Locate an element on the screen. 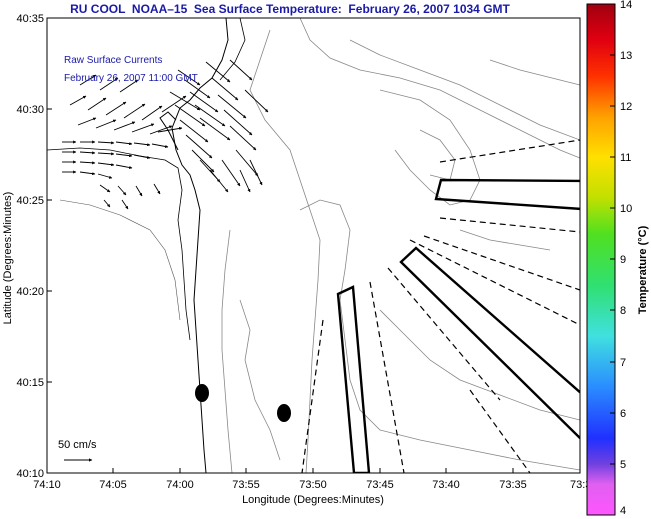 This screenshot has width=651, height=519. colorbar-tick: 9 is located at coordinates (623, 260).